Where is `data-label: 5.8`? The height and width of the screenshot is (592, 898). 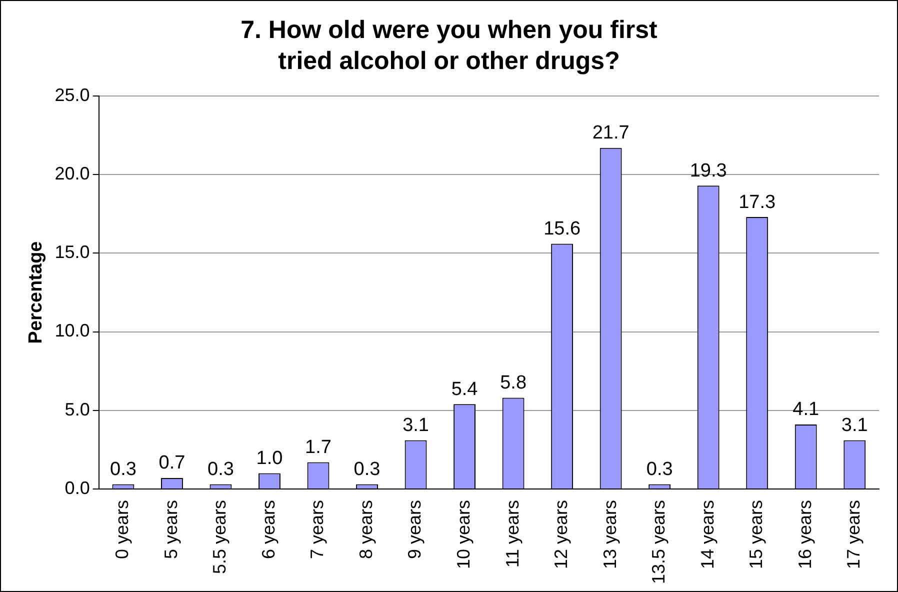
data-label: 5.8 is located at coordinates (513, 383).